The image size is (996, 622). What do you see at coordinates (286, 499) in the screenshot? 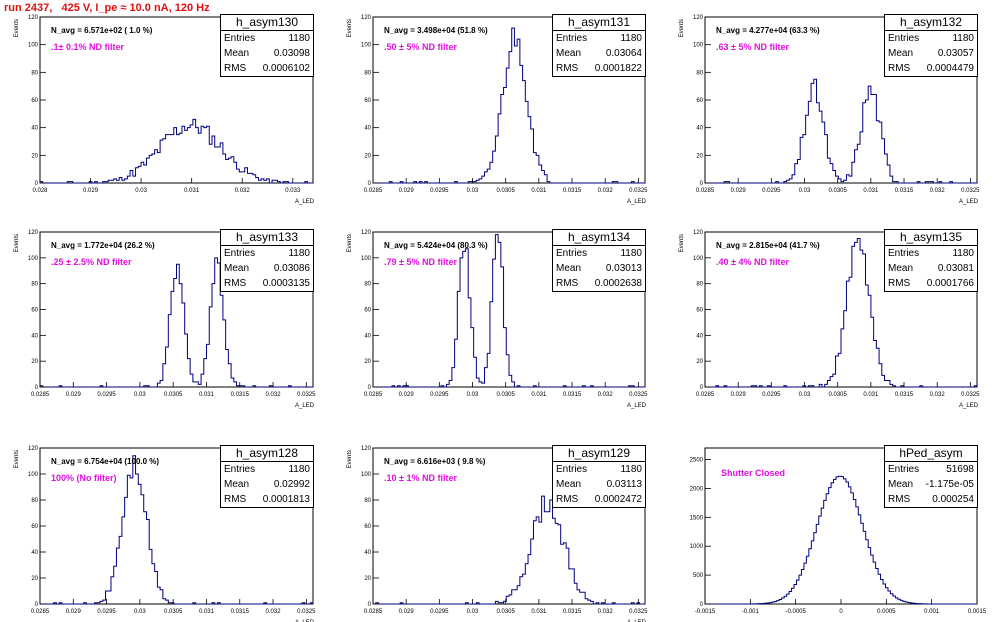
I see `stats-value: 0.0001813` at bounding box center [286, 499].